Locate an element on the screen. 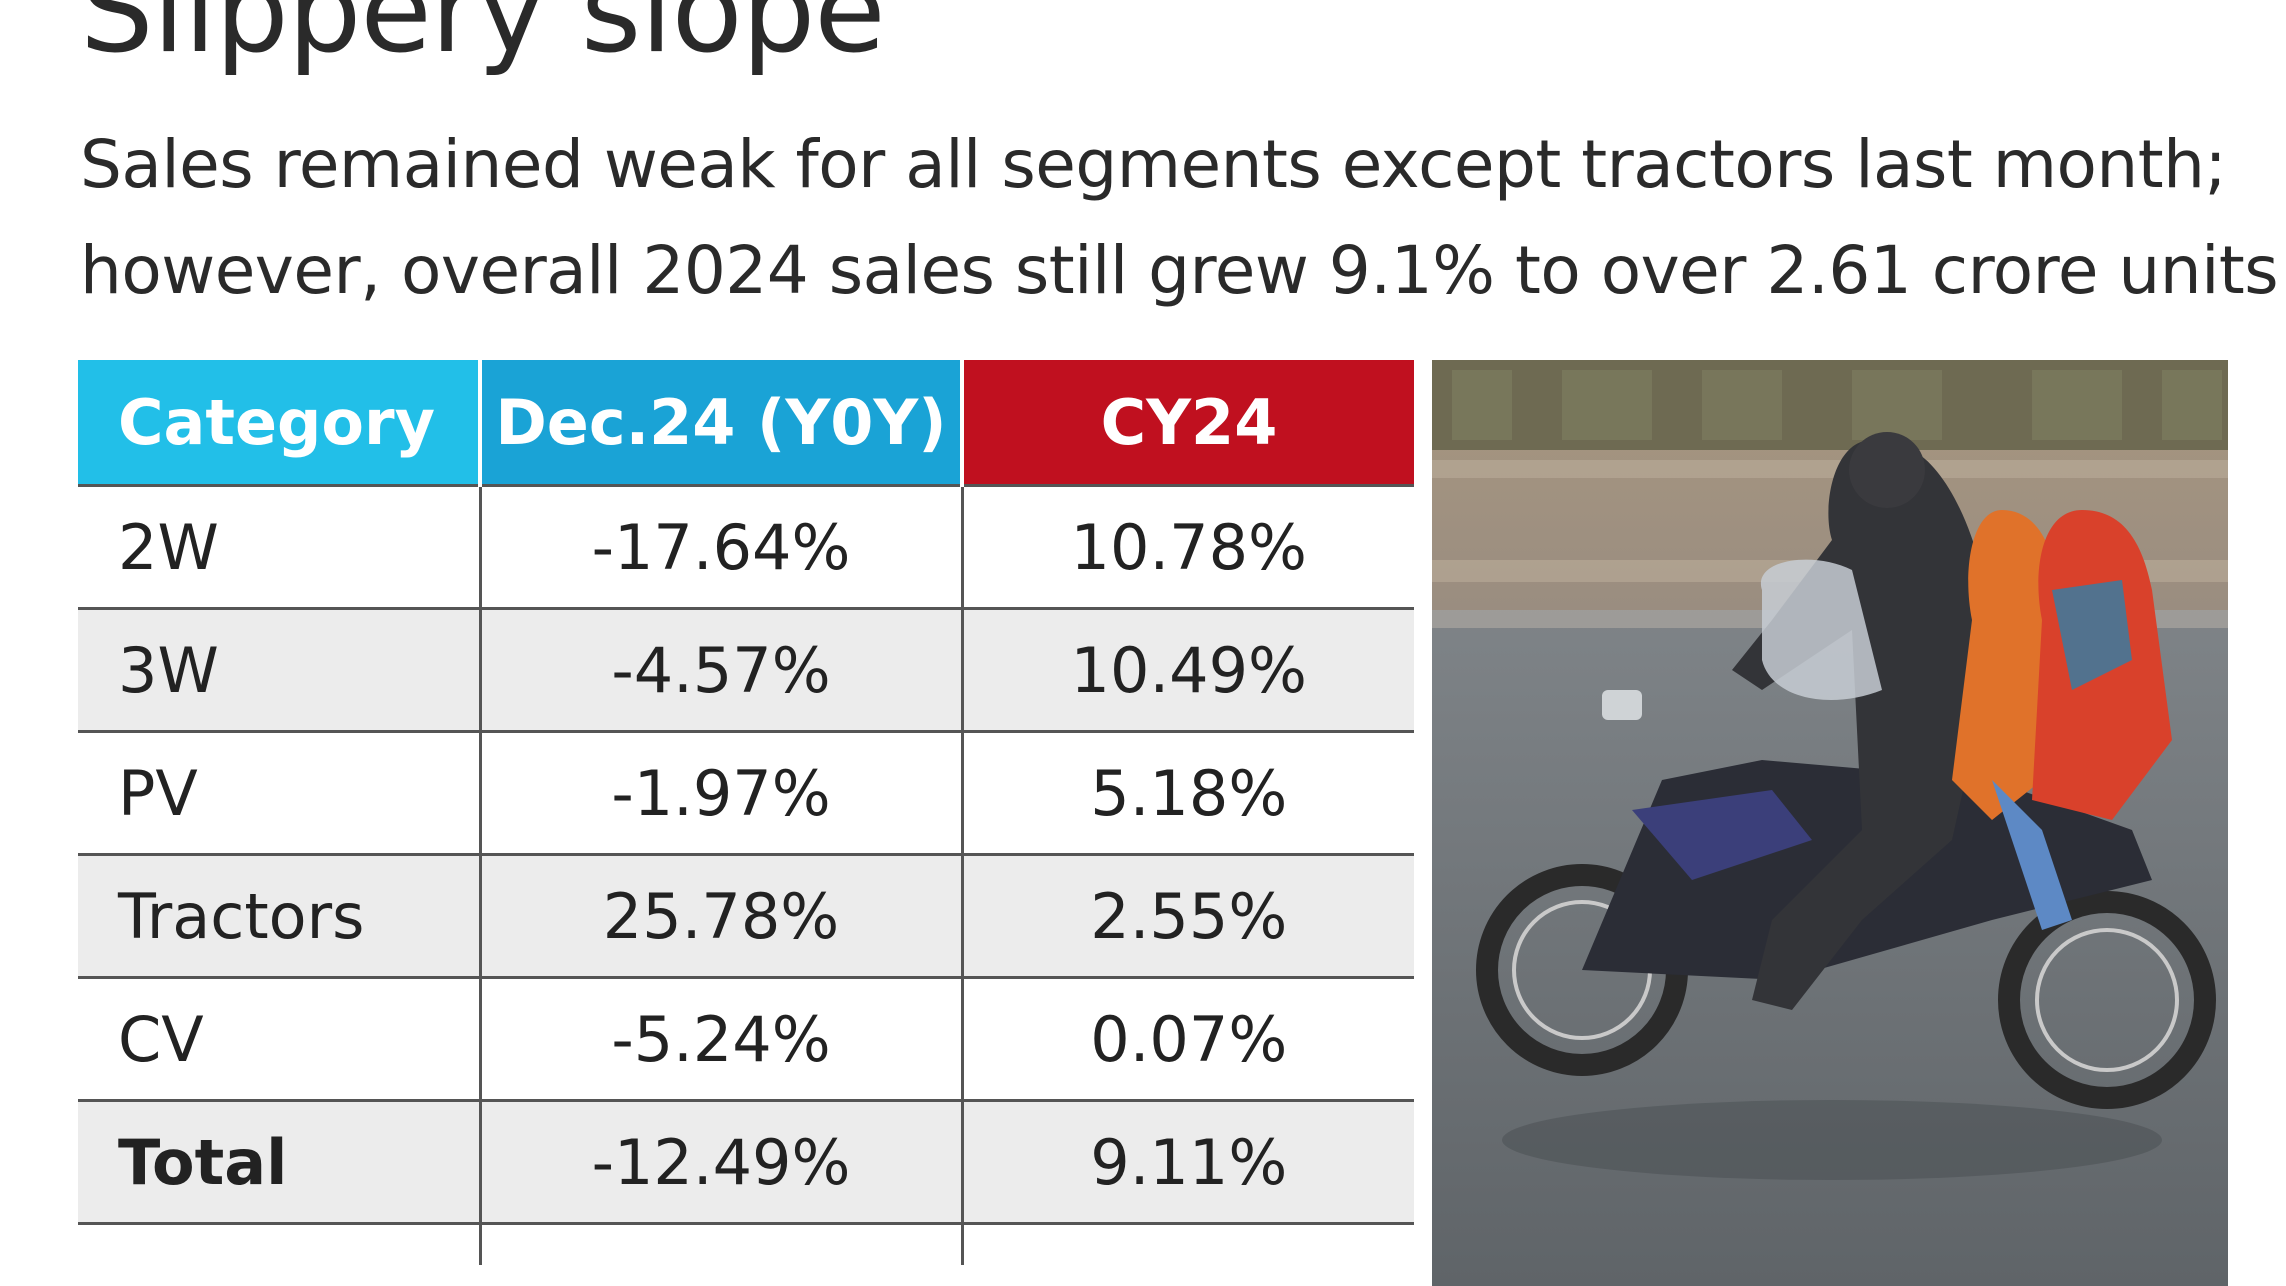  row-dec24-value: -17.64% is located at coordinates (722, 546).